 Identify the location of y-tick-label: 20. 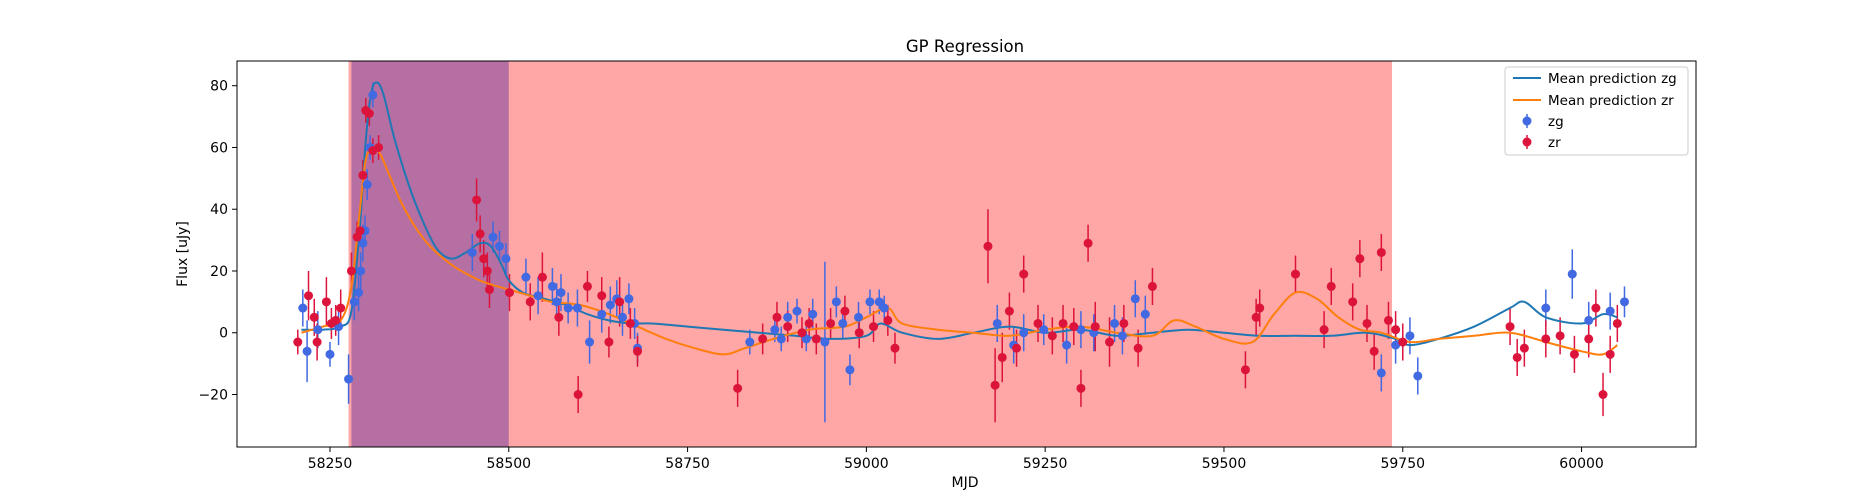
(219, 272).